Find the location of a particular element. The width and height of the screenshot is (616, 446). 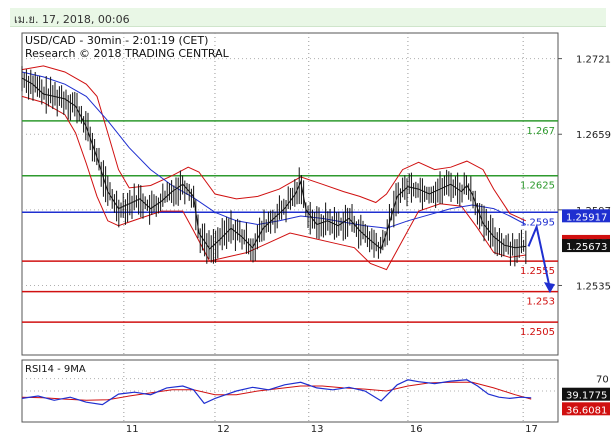

date-header-text: เม.ย. 17, 2018, 00:06 is located at coordinates (72, 19).